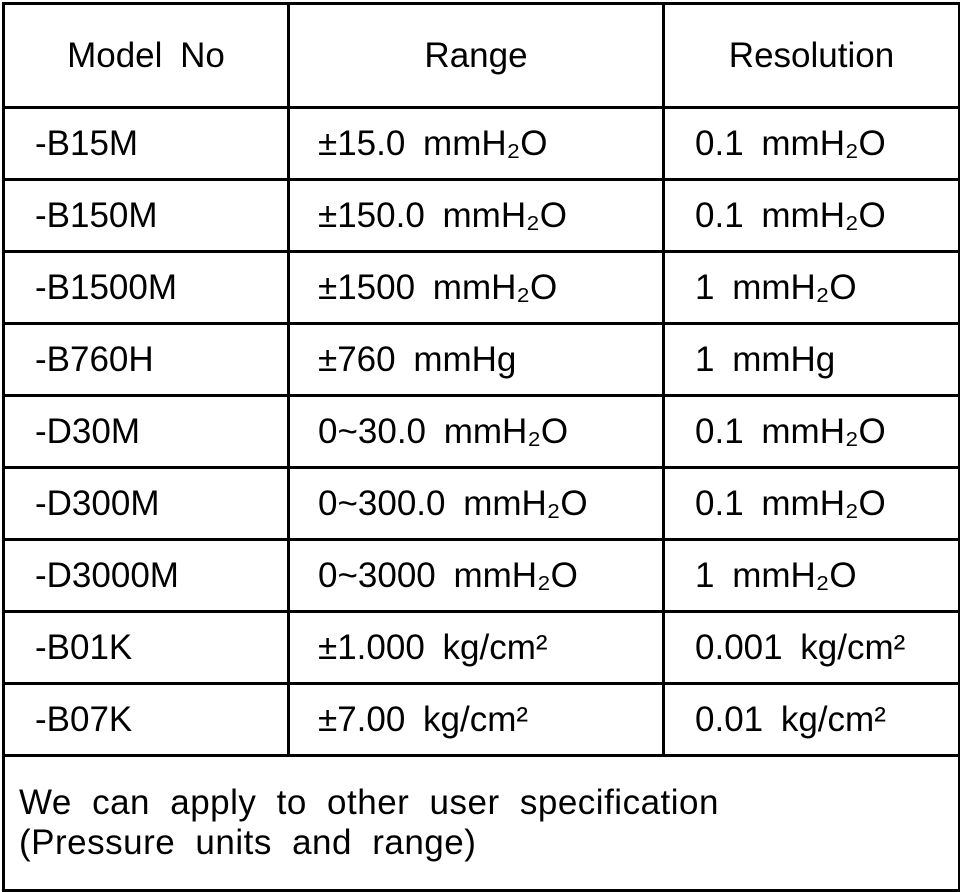 The width and height of the screenshot is (960, 892). What do you see at coordinates (476, 647) in the screenshot?
I see `table-cell: ±1.000 kg/cm²` at bounding box center [476, 647].